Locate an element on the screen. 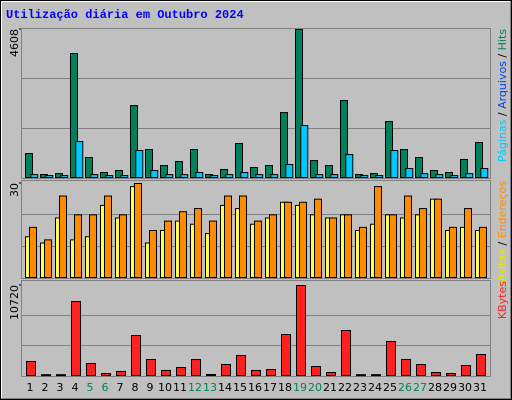 Image resolution: width=512 pixels, height=400 pixels. x-tick-label: 31 is located at coordinates (480, 387).